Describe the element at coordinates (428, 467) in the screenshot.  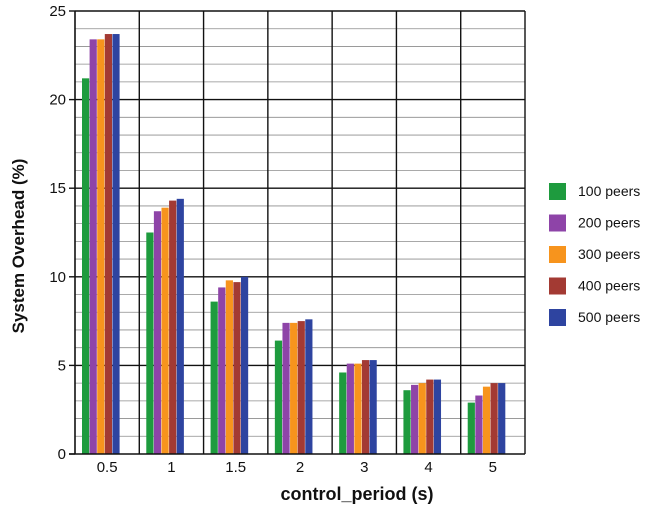
I see `x-tick-label: 4` at that location.